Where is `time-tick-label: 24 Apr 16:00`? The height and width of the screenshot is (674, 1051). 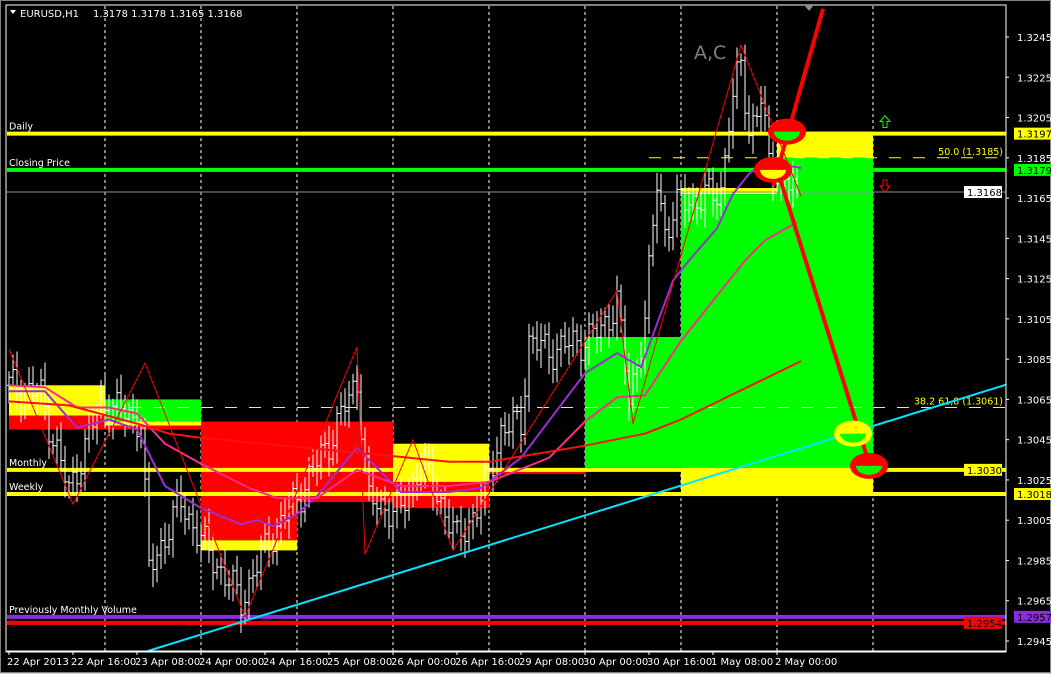
time-tick-label: 24 Apr 16:00 is located at coordinates (295, 662).